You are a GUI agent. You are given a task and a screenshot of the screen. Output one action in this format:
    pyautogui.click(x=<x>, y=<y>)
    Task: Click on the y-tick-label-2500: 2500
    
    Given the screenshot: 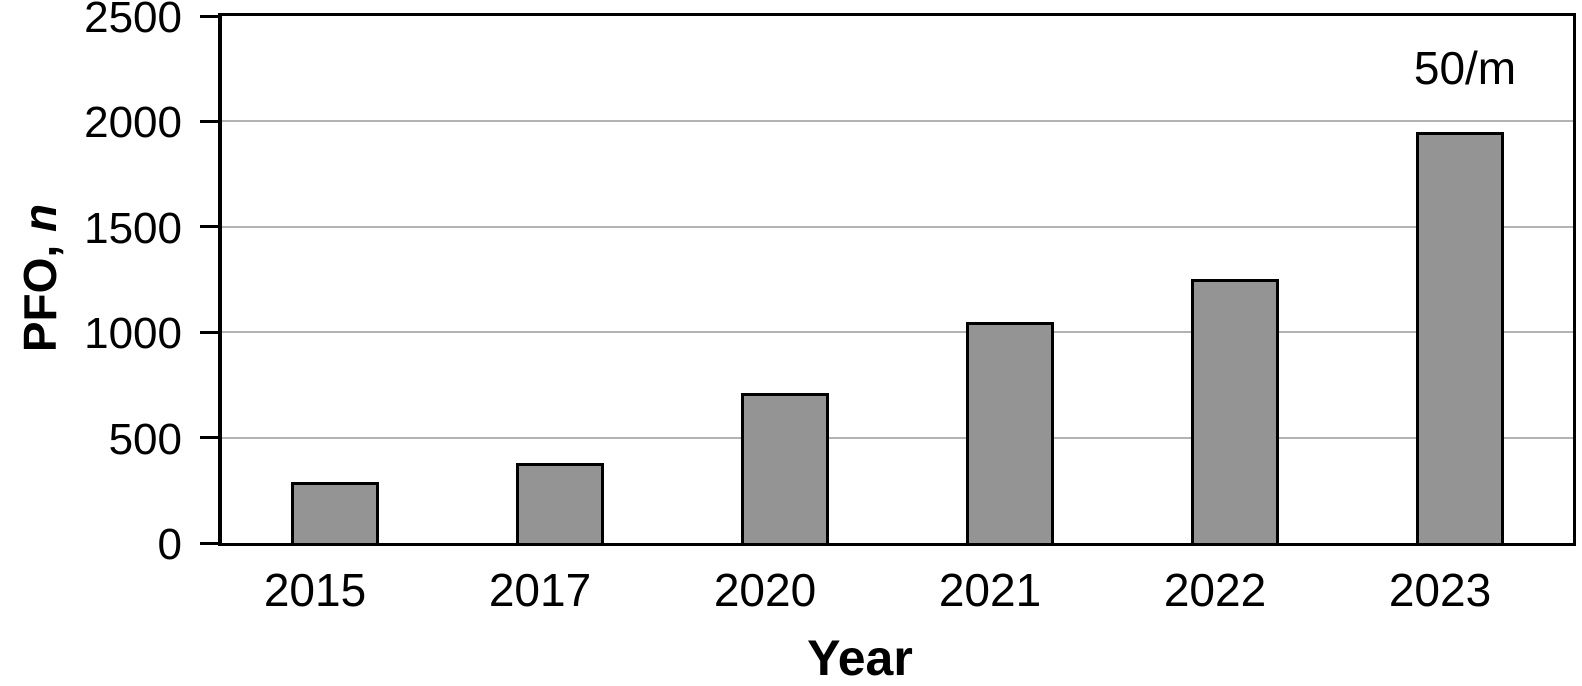 What is the action you would take?
    pyautogui.click(x=133, y=21)
    